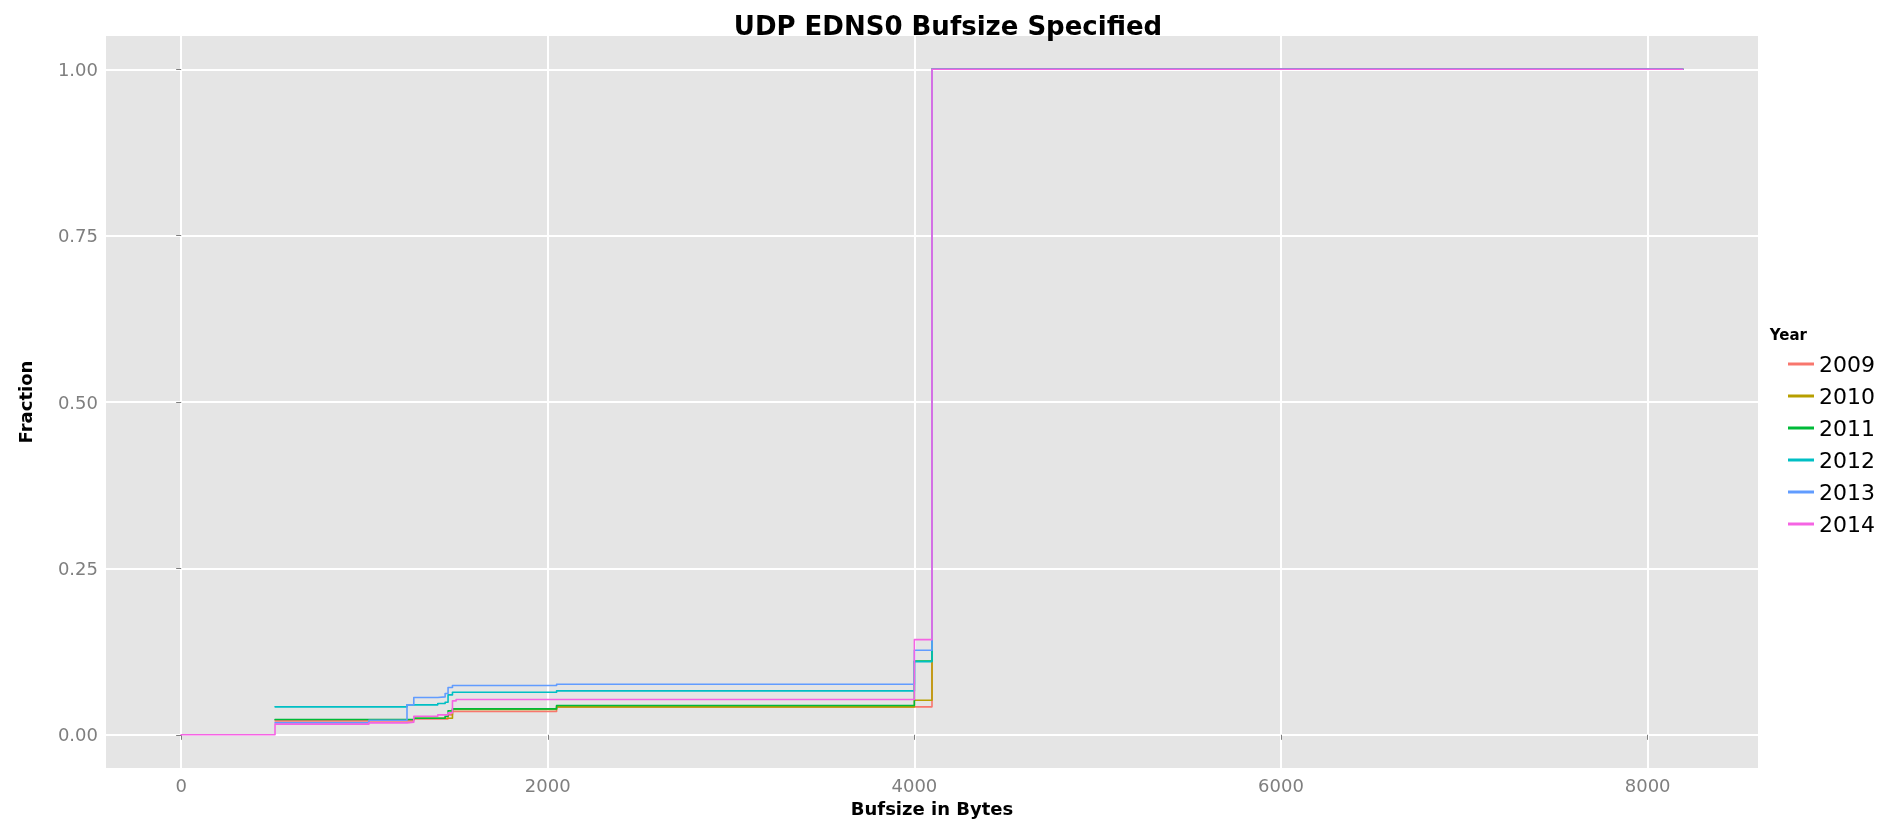 Image resolution: width=1896 pixels, height=830 pixels. Describe the element at coordinates (1788, 334) in the screenshot. I see `legend-title: Year` at that location.